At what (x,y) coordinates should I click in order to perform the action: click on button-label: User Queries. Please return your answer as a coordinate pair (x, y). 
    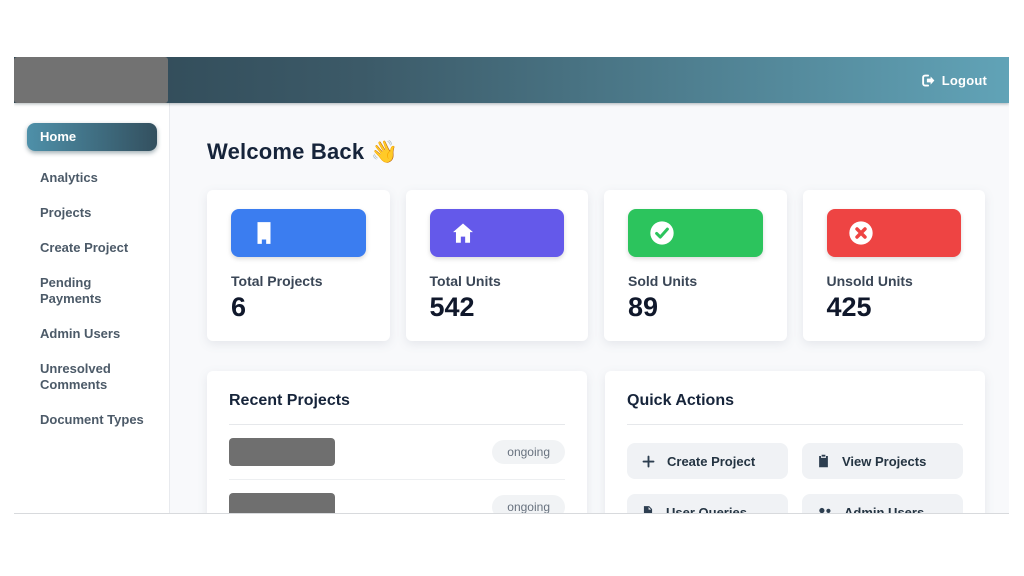
    Looking at the image, I should click on (706, 509).